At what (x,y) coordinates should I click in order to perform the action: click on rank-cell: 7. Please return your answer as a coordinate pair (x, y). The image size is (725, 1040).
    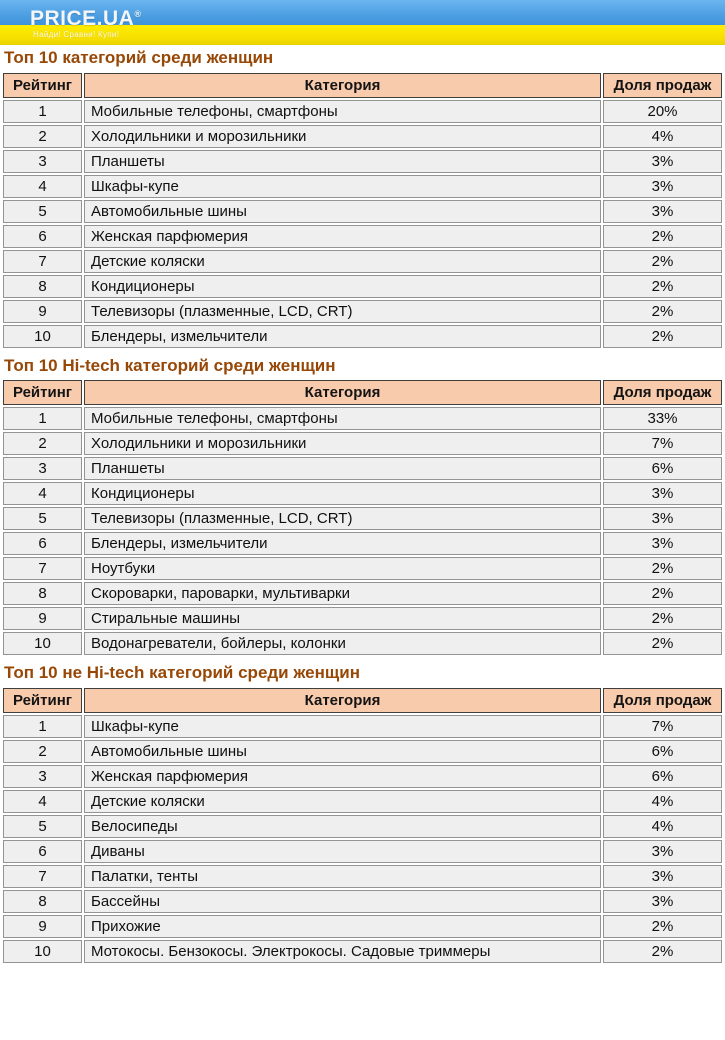
    Looking at the image, I should click on (42, 876).